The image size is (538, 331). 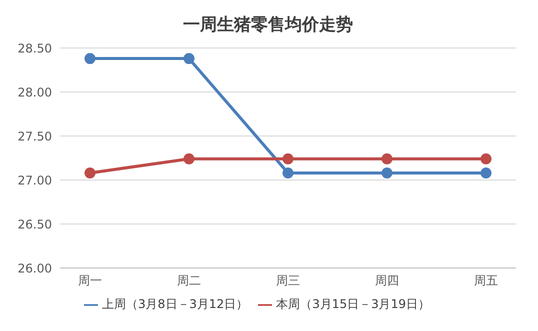 I want to click on x-tick-label: 周四, so click(x=387, y=281).